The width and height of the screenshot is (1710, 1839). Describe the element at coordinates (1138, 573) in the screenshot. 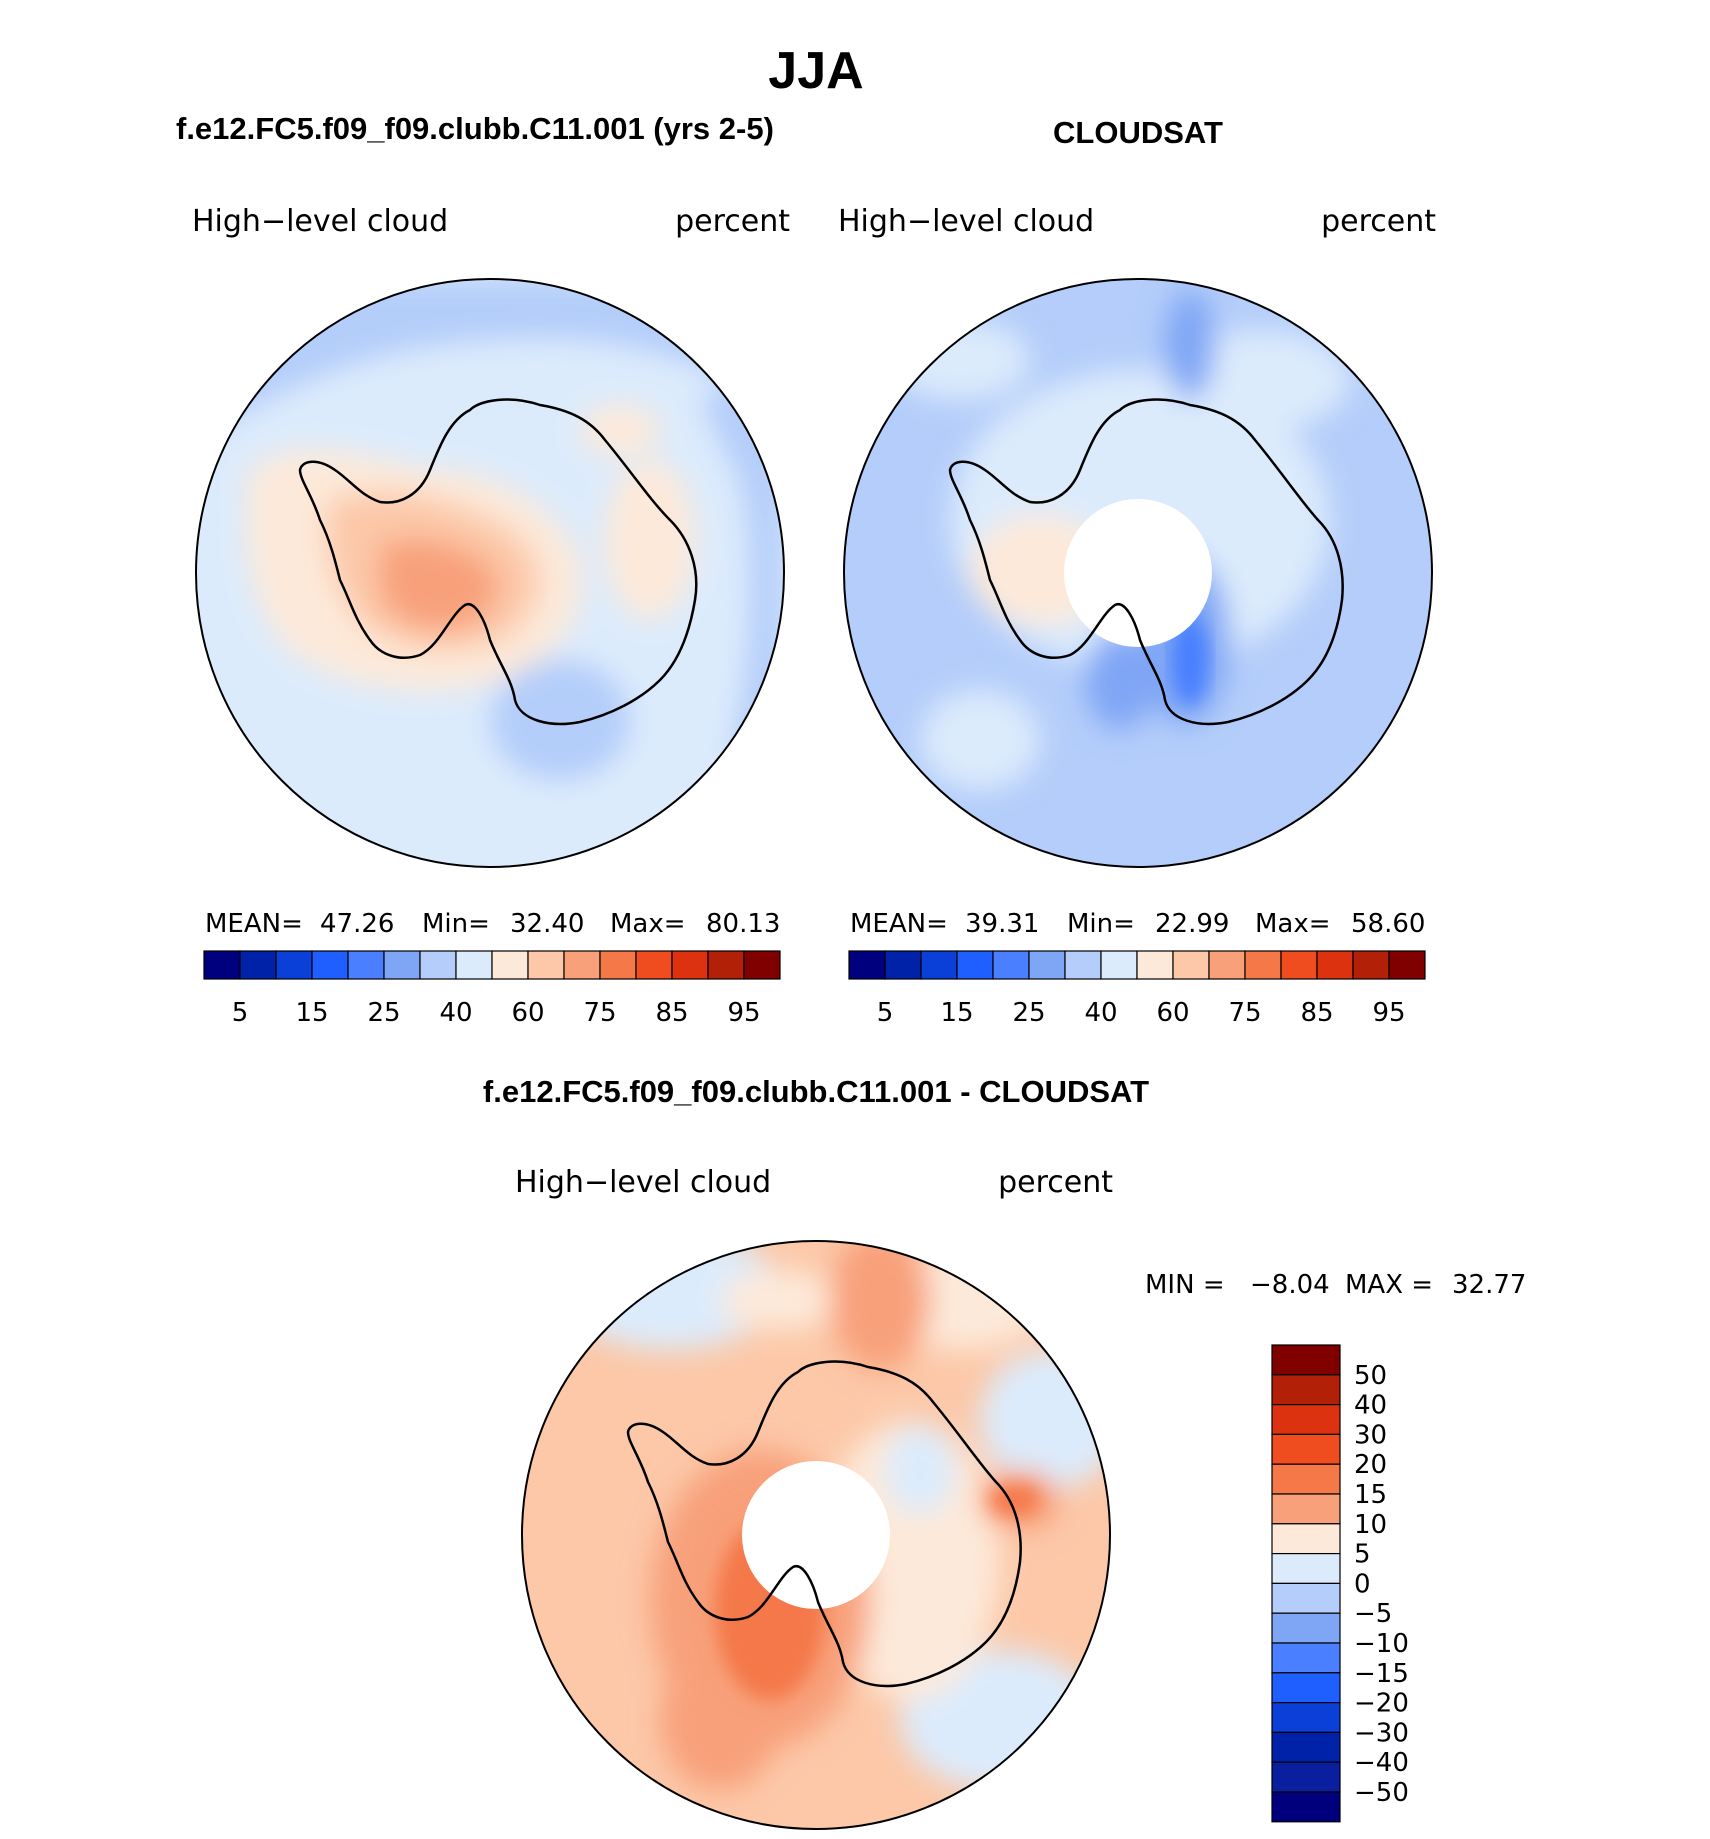

I see `panel2-map` at that location.